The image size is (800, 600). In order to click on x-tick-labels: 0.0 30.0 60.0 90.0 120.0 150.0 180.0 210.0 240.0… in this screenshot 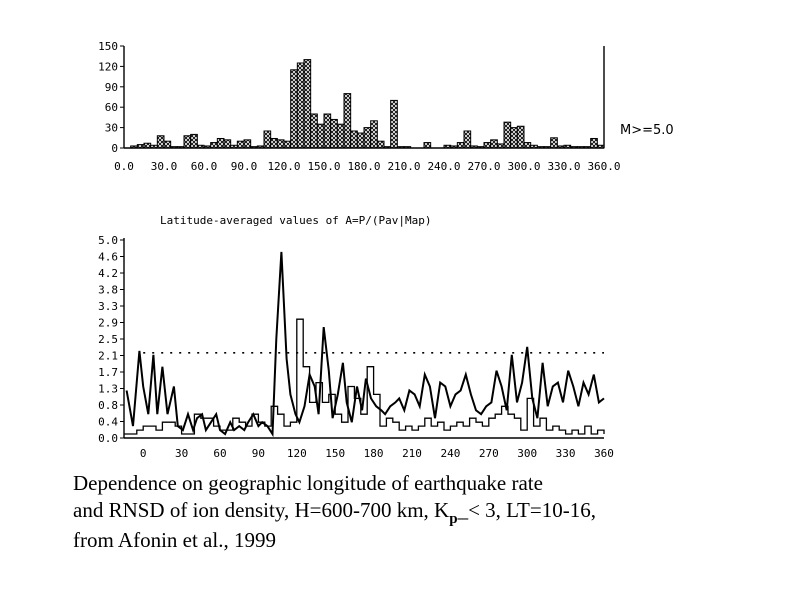, I will do `click(367, 166)`.